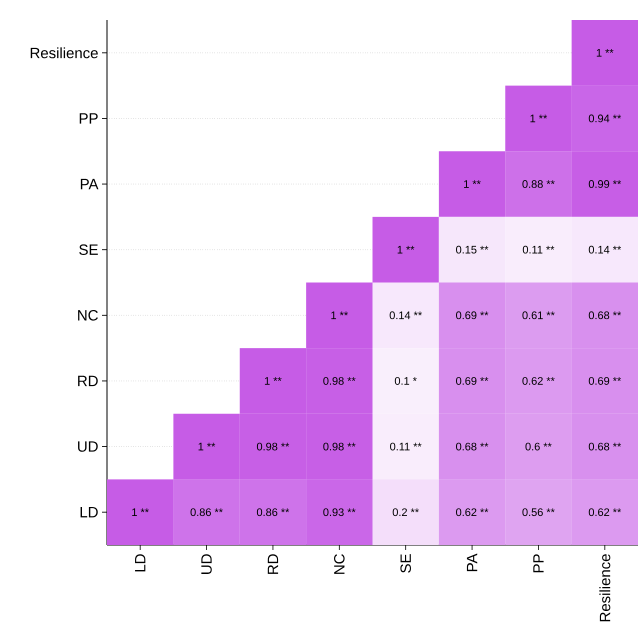 The image size is (640, 639). I want to click on data-label: 0.15 **, so click(472, 250).